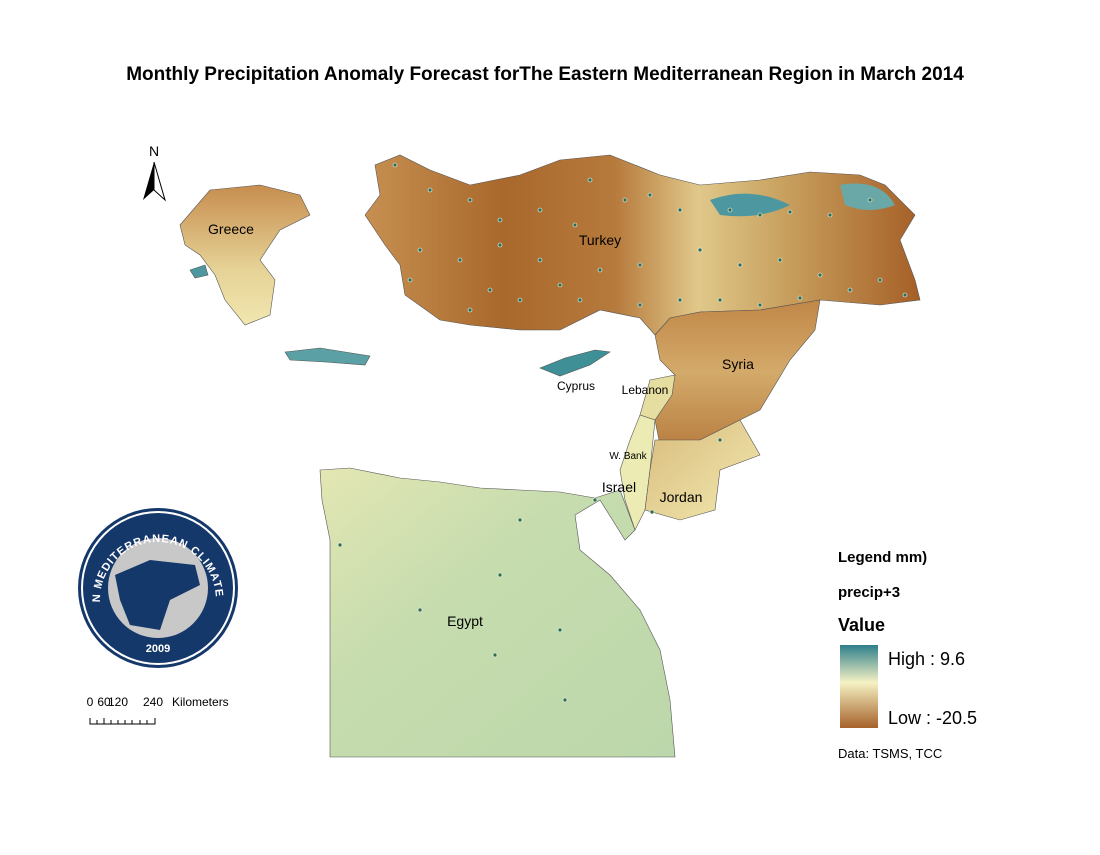 The width and height of the screenshot is (1100, 855). Describe the element at coordinates (90, 702) in the screenshot. I see `scale-label: 0` at that location.